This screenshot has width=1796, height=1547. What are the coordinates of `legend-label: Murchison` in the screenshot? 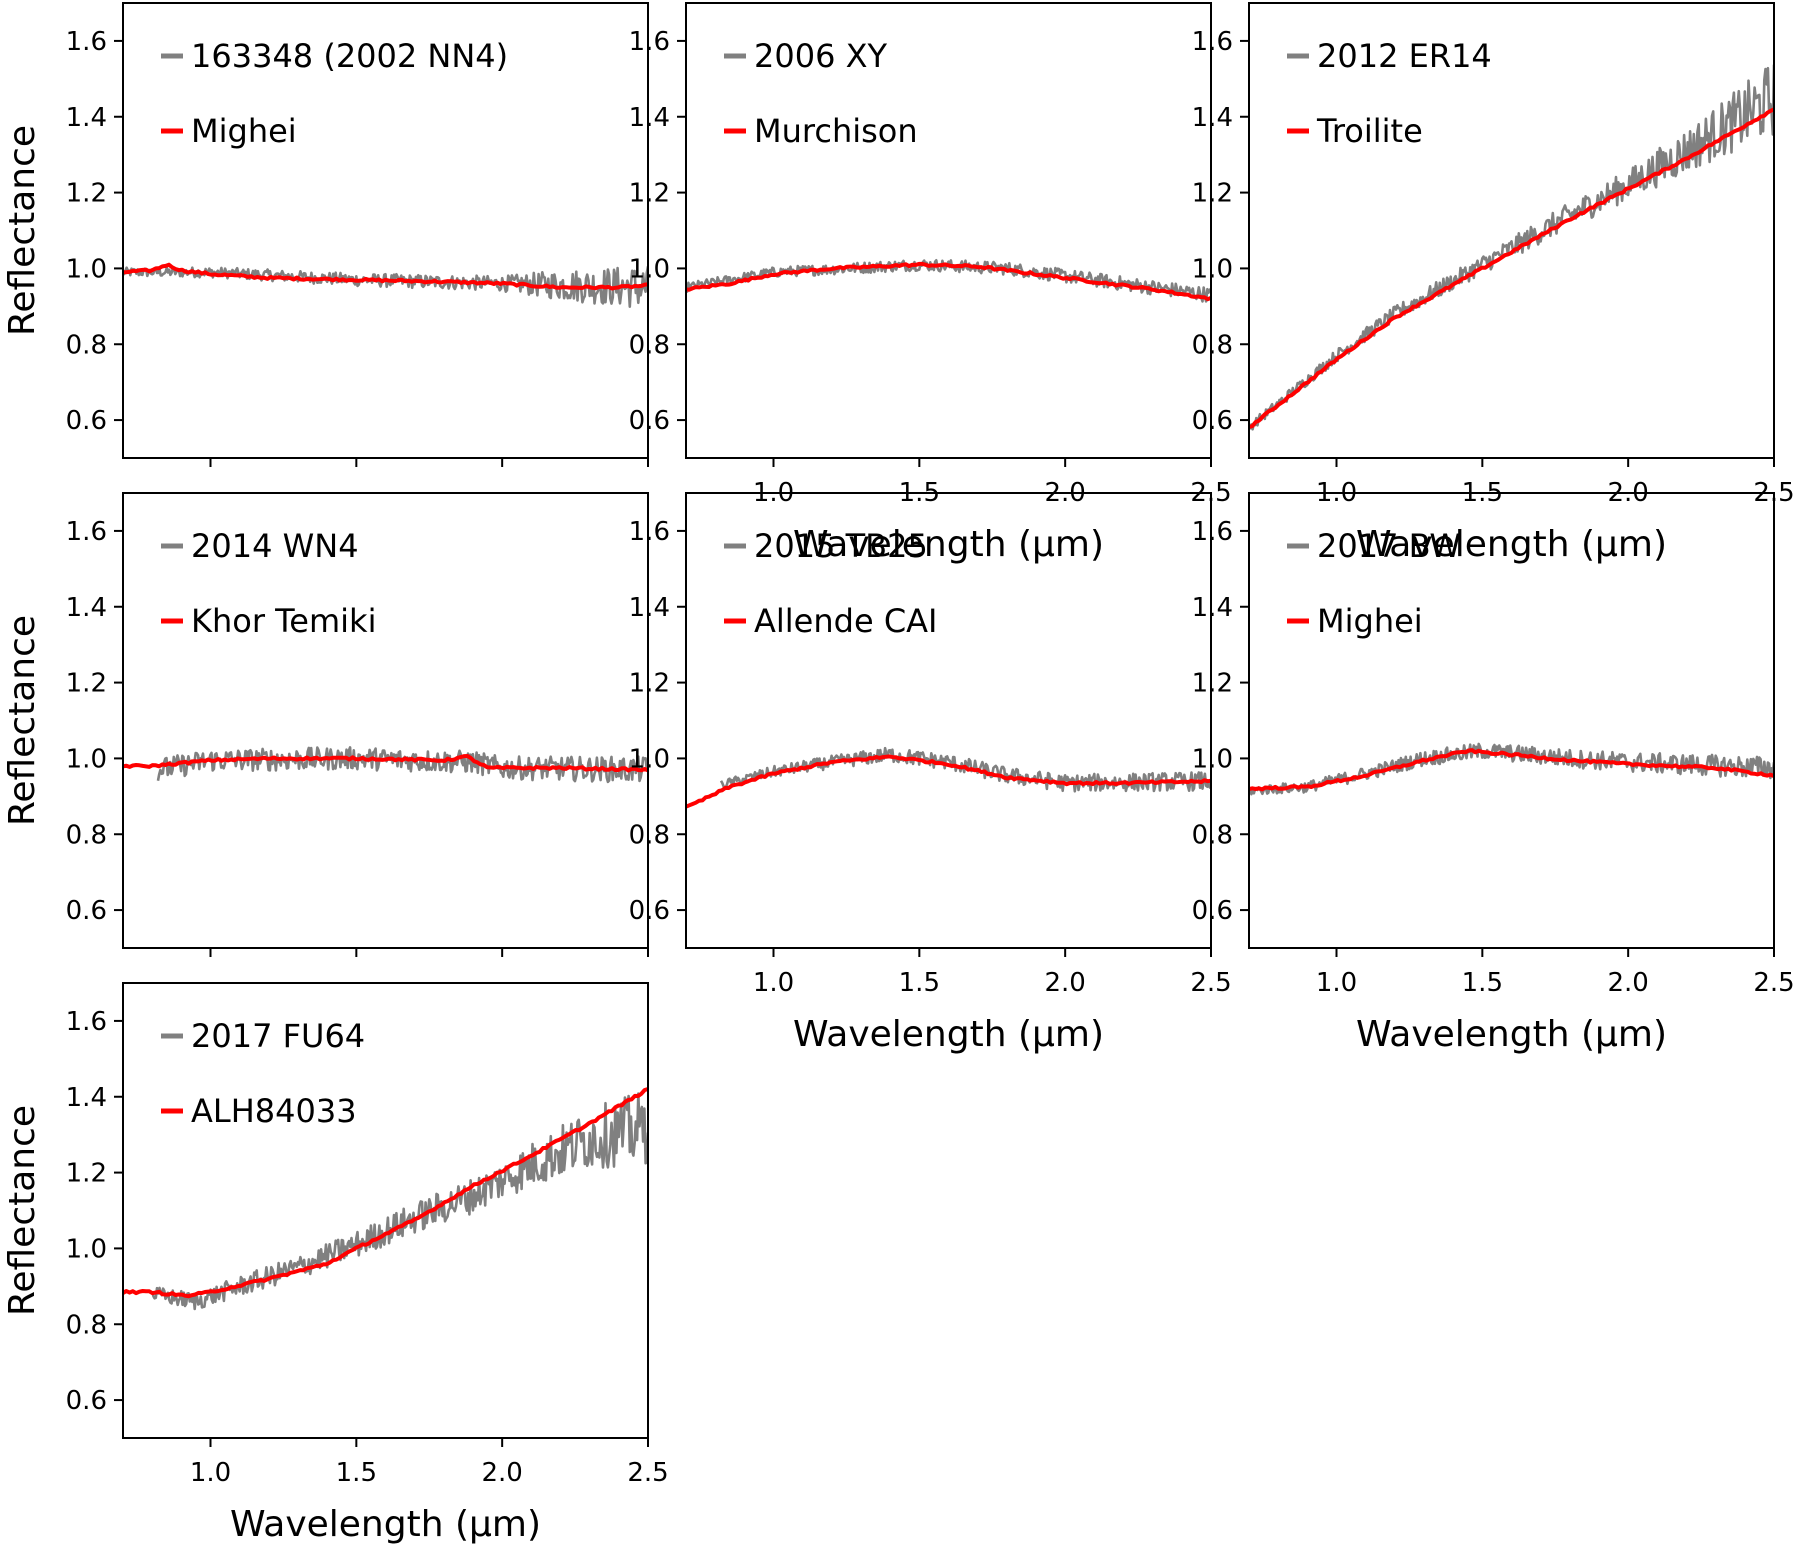 It's located at (836, 131).